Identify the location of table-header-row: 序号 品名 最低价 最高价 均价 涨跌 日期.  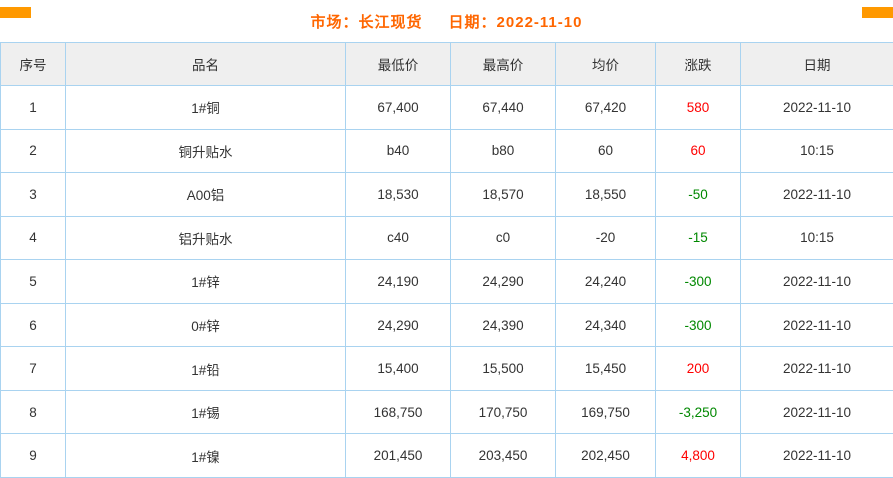
(446, 64).